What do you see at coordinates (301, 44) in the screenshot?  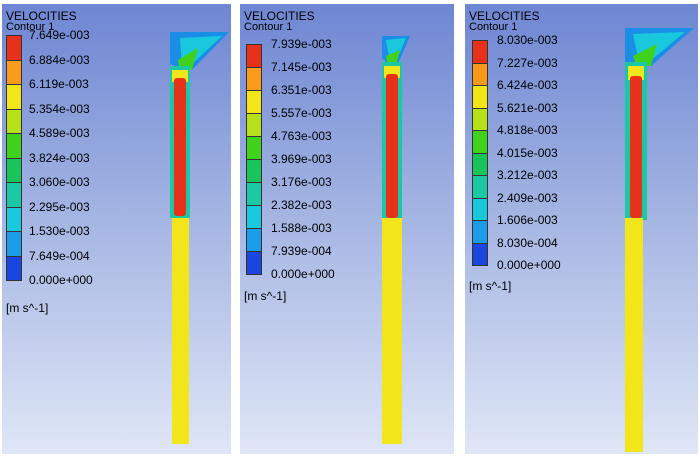 I see `legend-tick-label: 7.939e-003` at bounding box center [301, 44].